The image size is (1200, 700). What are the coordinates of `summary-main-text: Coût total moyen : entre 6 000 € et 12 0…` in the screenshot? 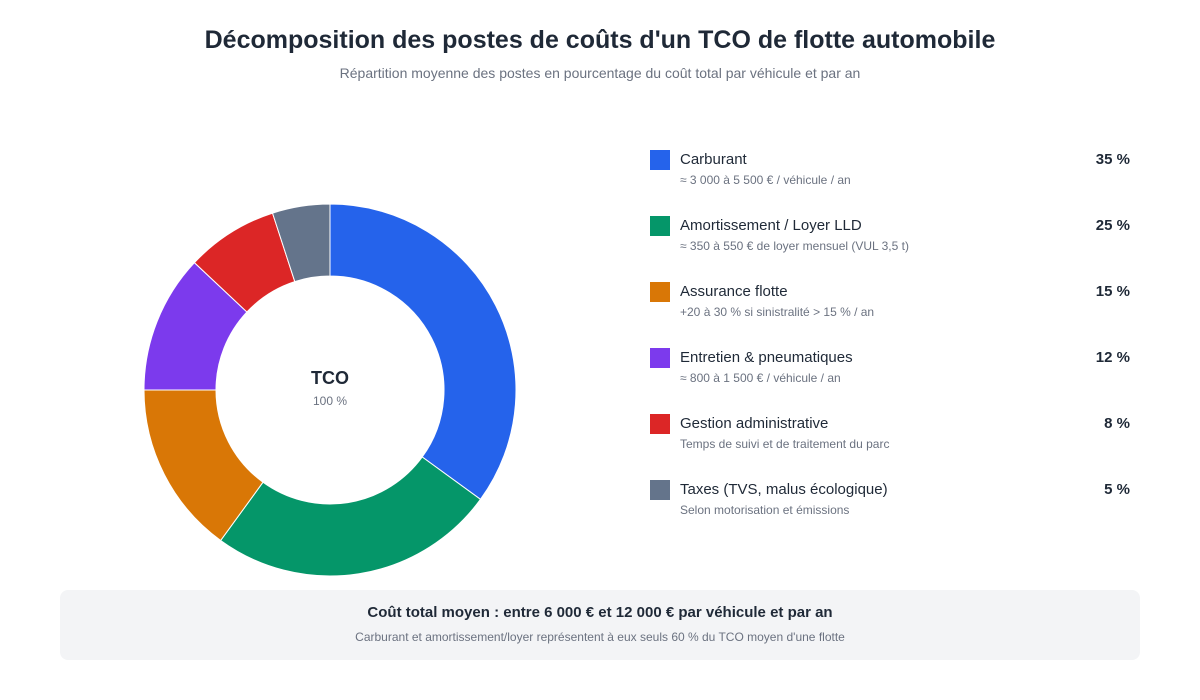 It's located at (600, 612).